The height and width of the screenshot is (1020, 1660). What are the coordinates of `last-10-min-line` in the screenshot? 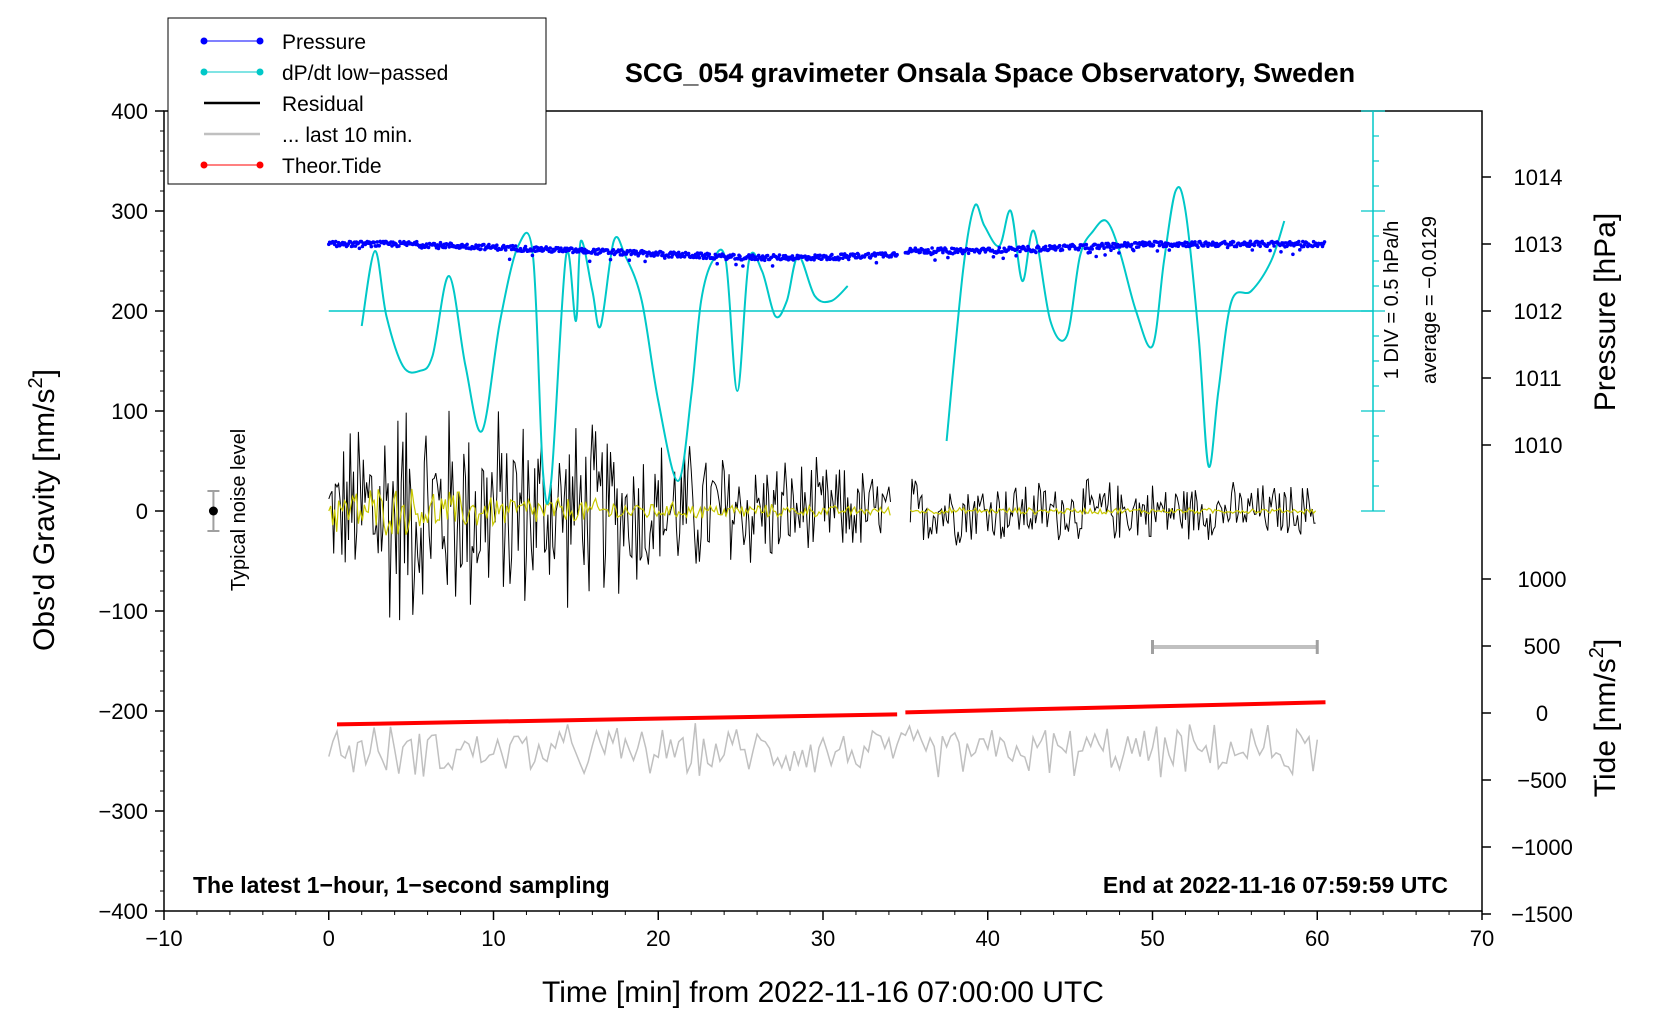 It's located at (823, 750).